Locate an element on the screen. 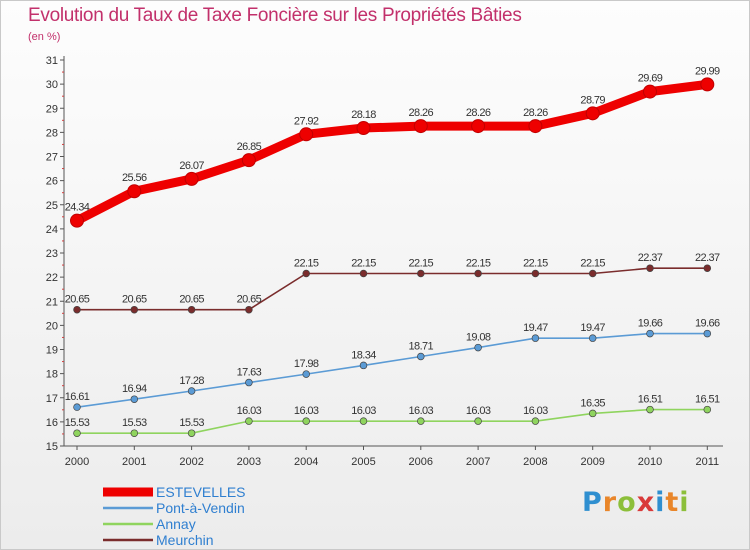  y-tick-label: 21 is located at coordinates (52, 302).